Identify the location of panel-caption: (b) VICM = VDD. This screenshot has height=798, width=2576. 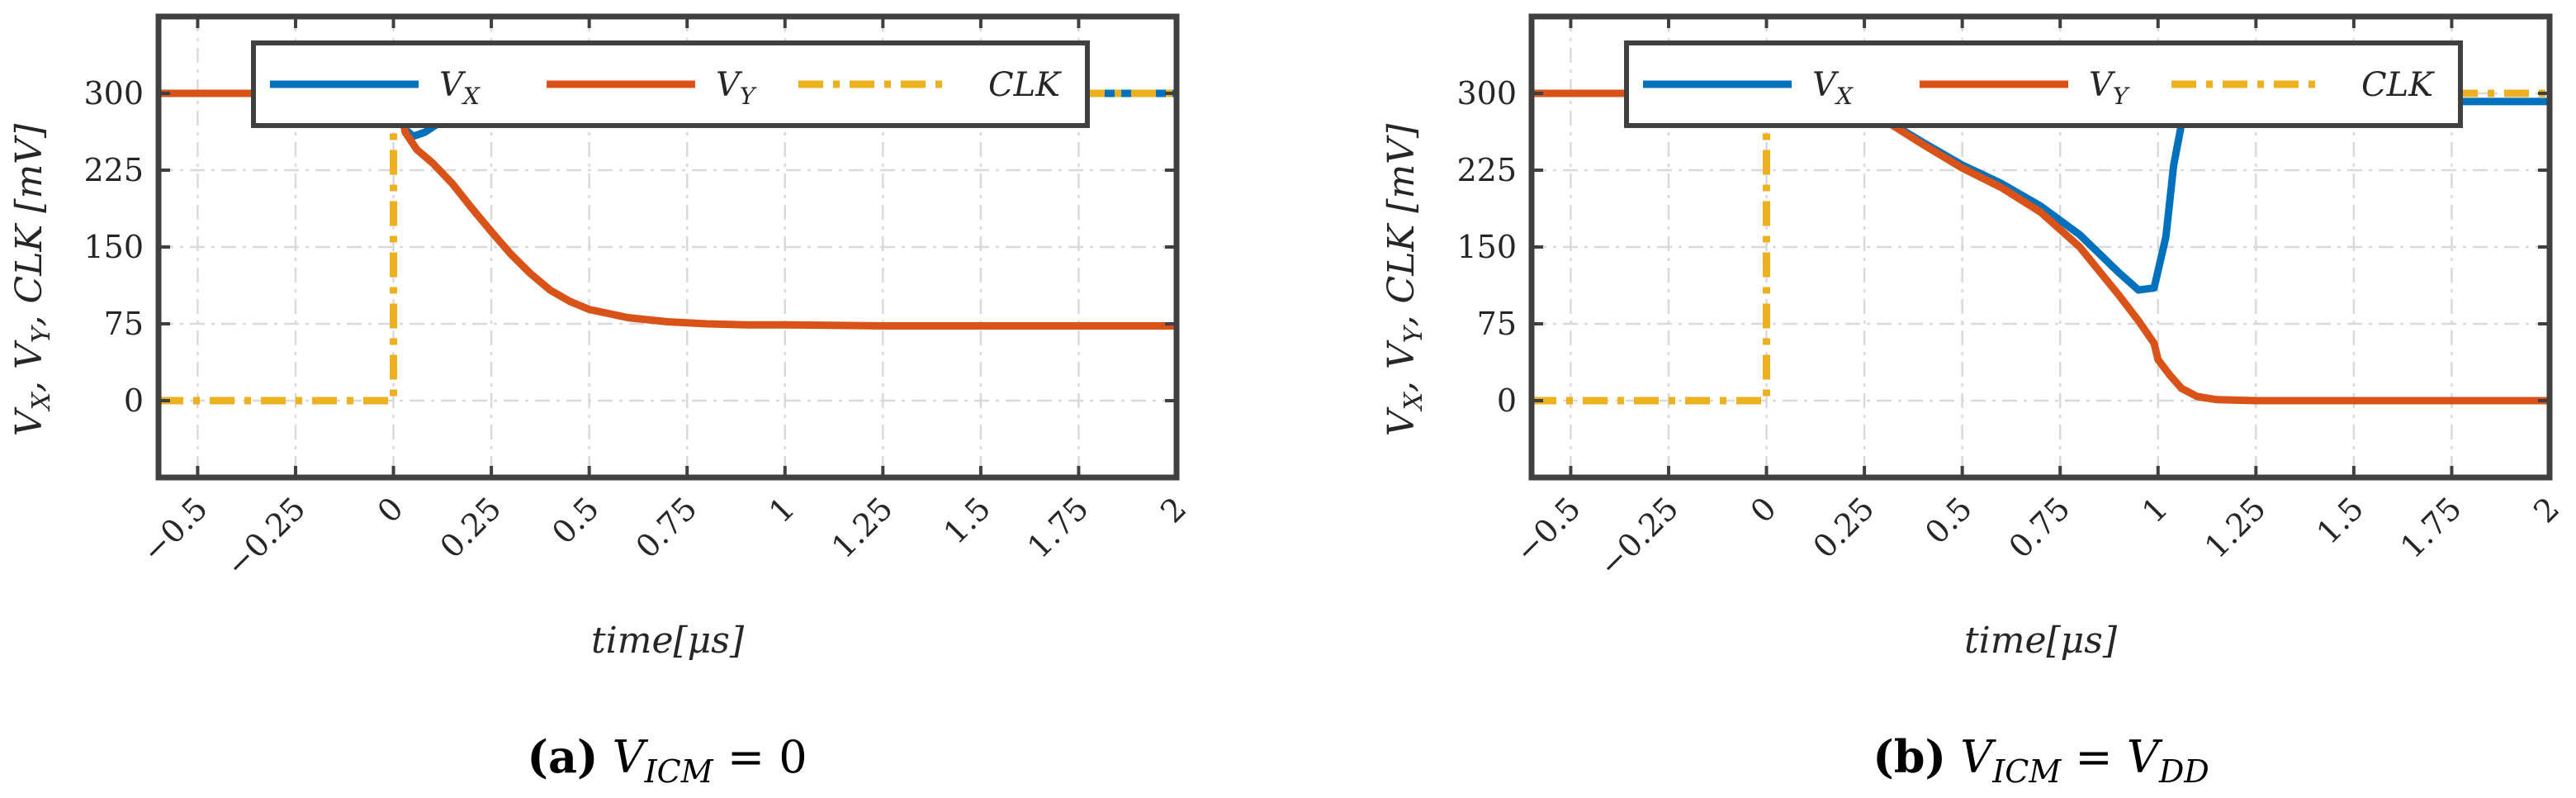
(2041, 760).